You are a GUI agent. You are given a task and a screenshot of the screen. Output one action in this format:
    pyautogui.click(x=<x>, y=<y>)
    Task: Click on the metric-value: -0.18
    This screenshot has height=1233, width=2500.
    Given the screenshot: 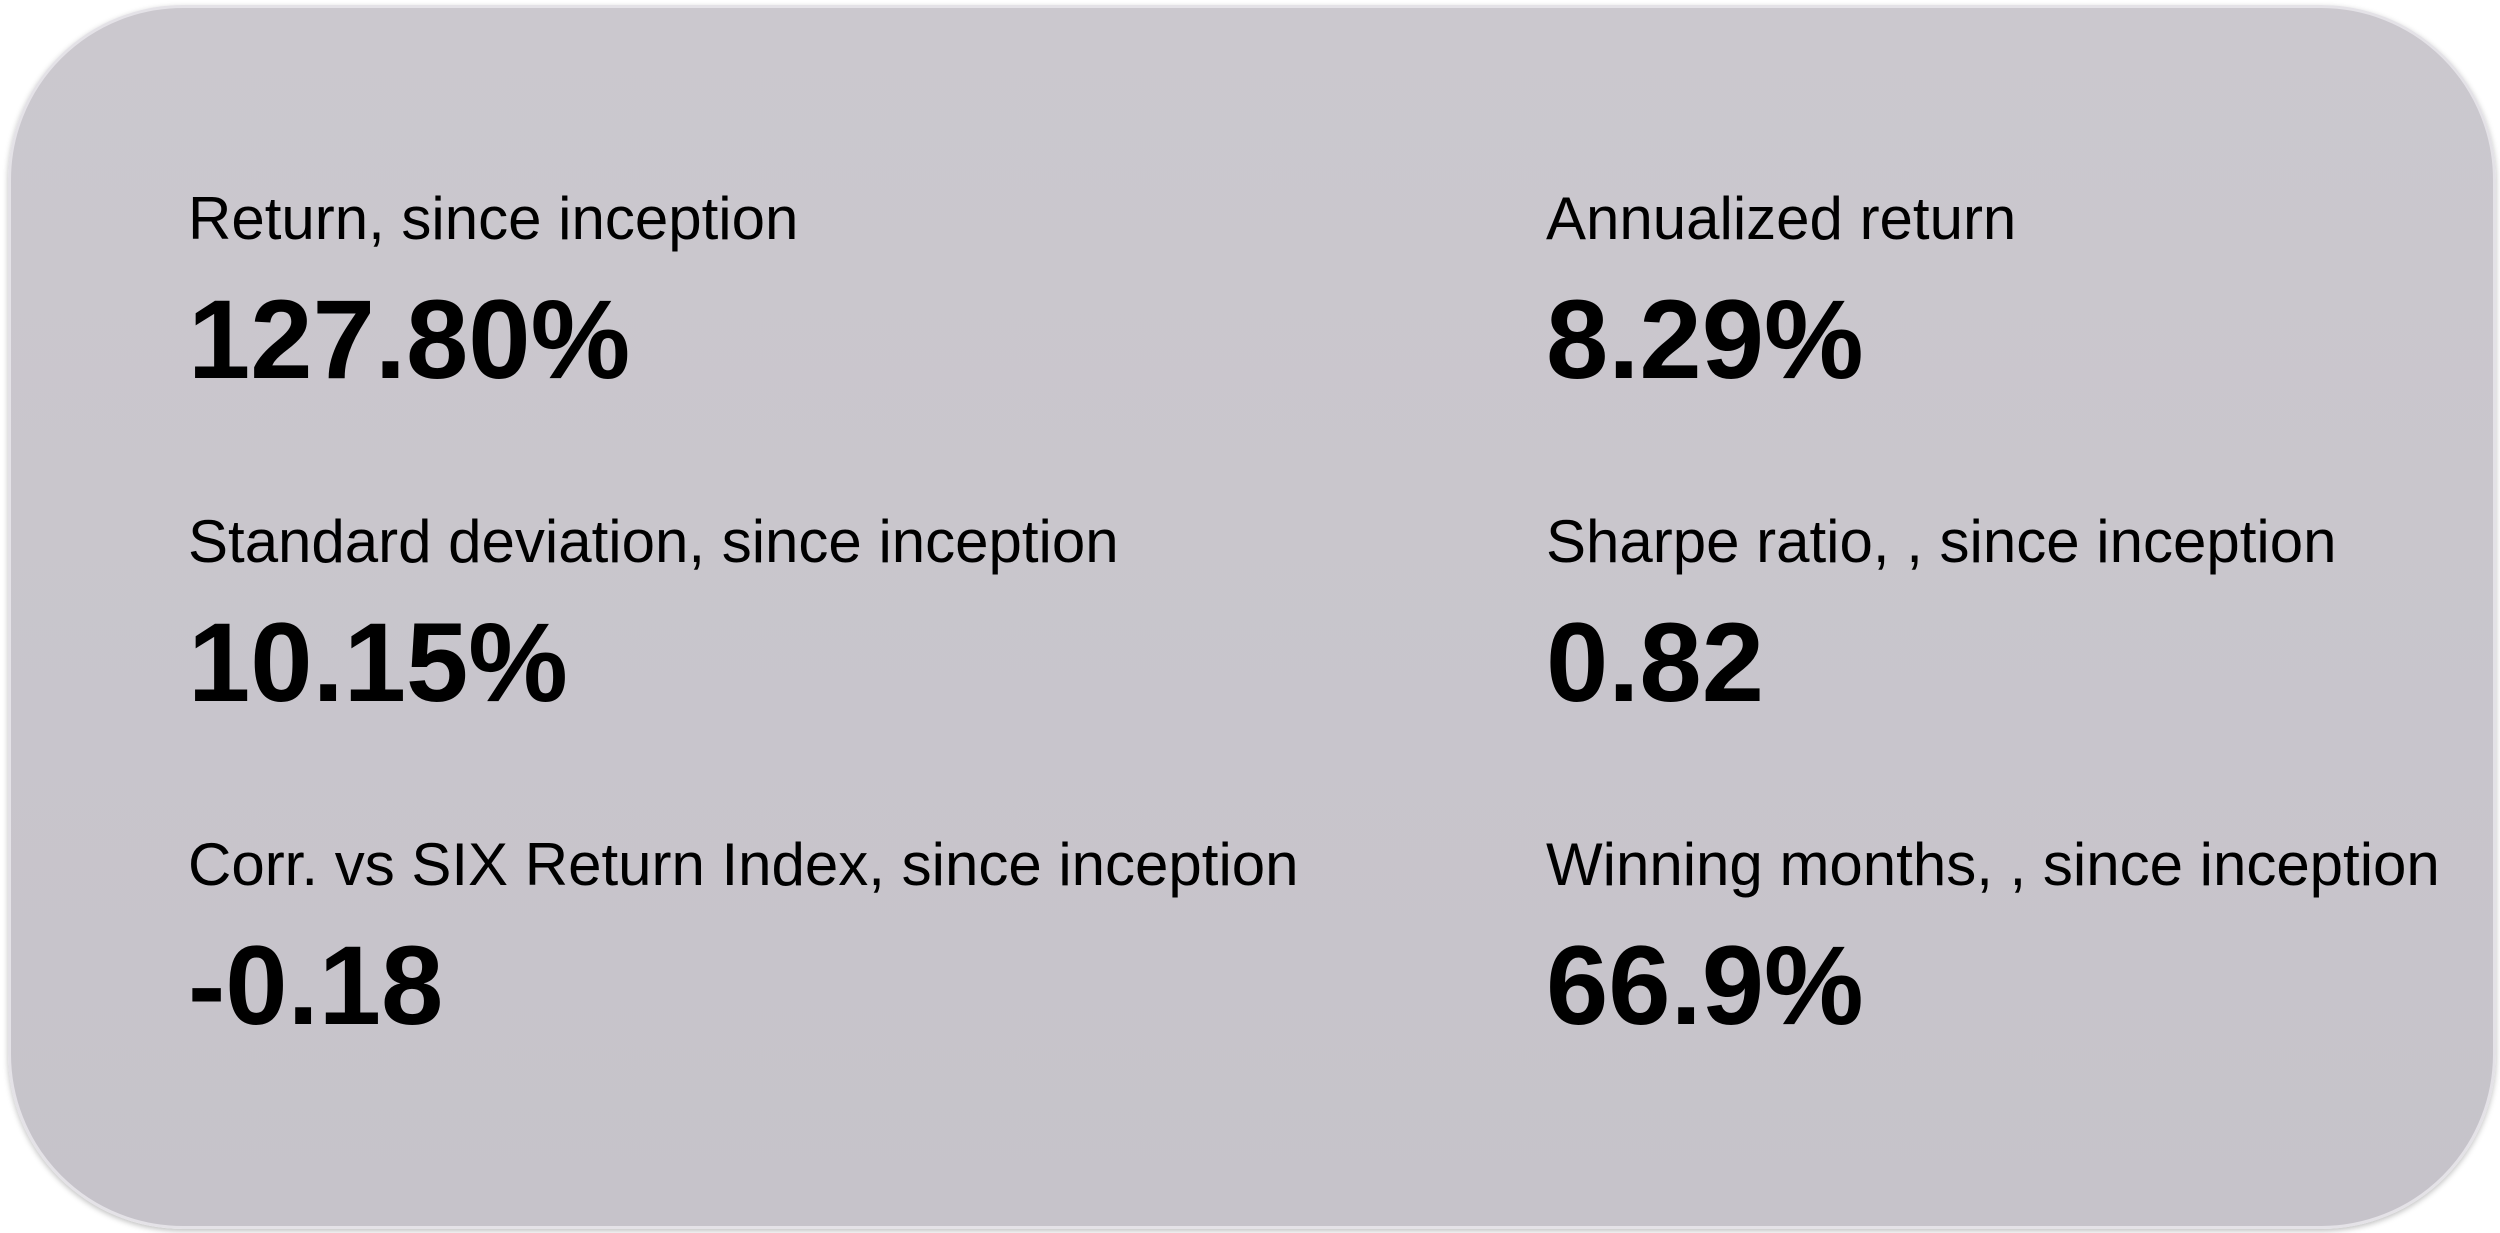 What is the action you would take?
    pyautogui.click(x=316, y=985)
    